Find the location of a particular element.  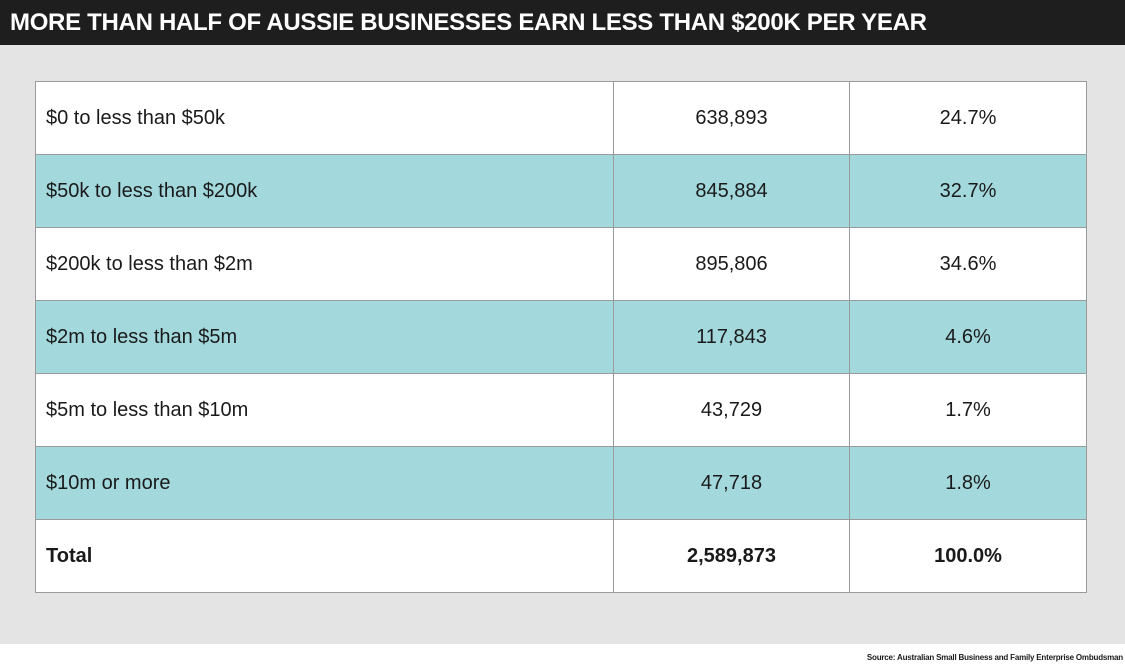

table-row: $2m to less than $5m 117,843 4.6% is located at coordinates (561, 337).